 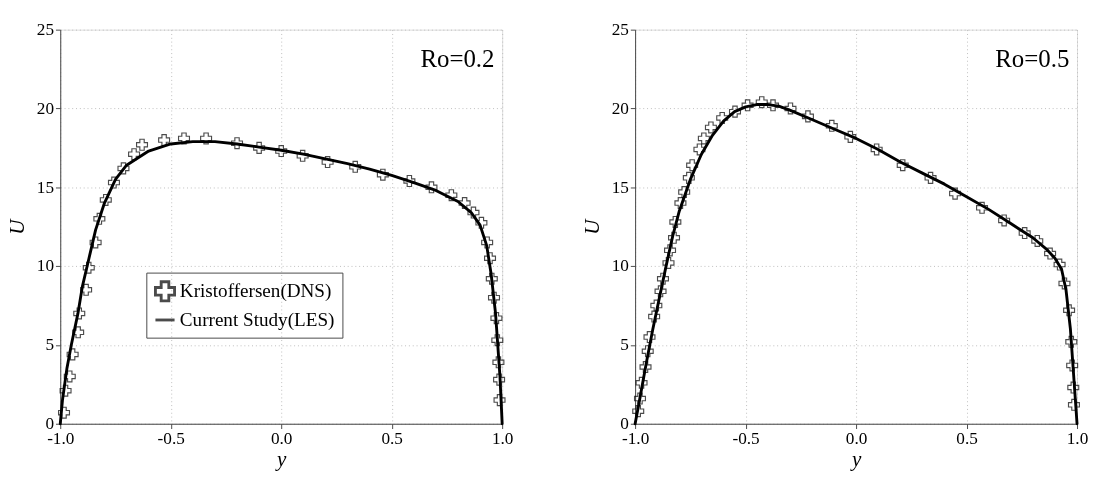 What do you see at coordinates (1032, 58) in the screenshot?
I see `annotation: Ro=0.5` at bounding box center [1032, 58].